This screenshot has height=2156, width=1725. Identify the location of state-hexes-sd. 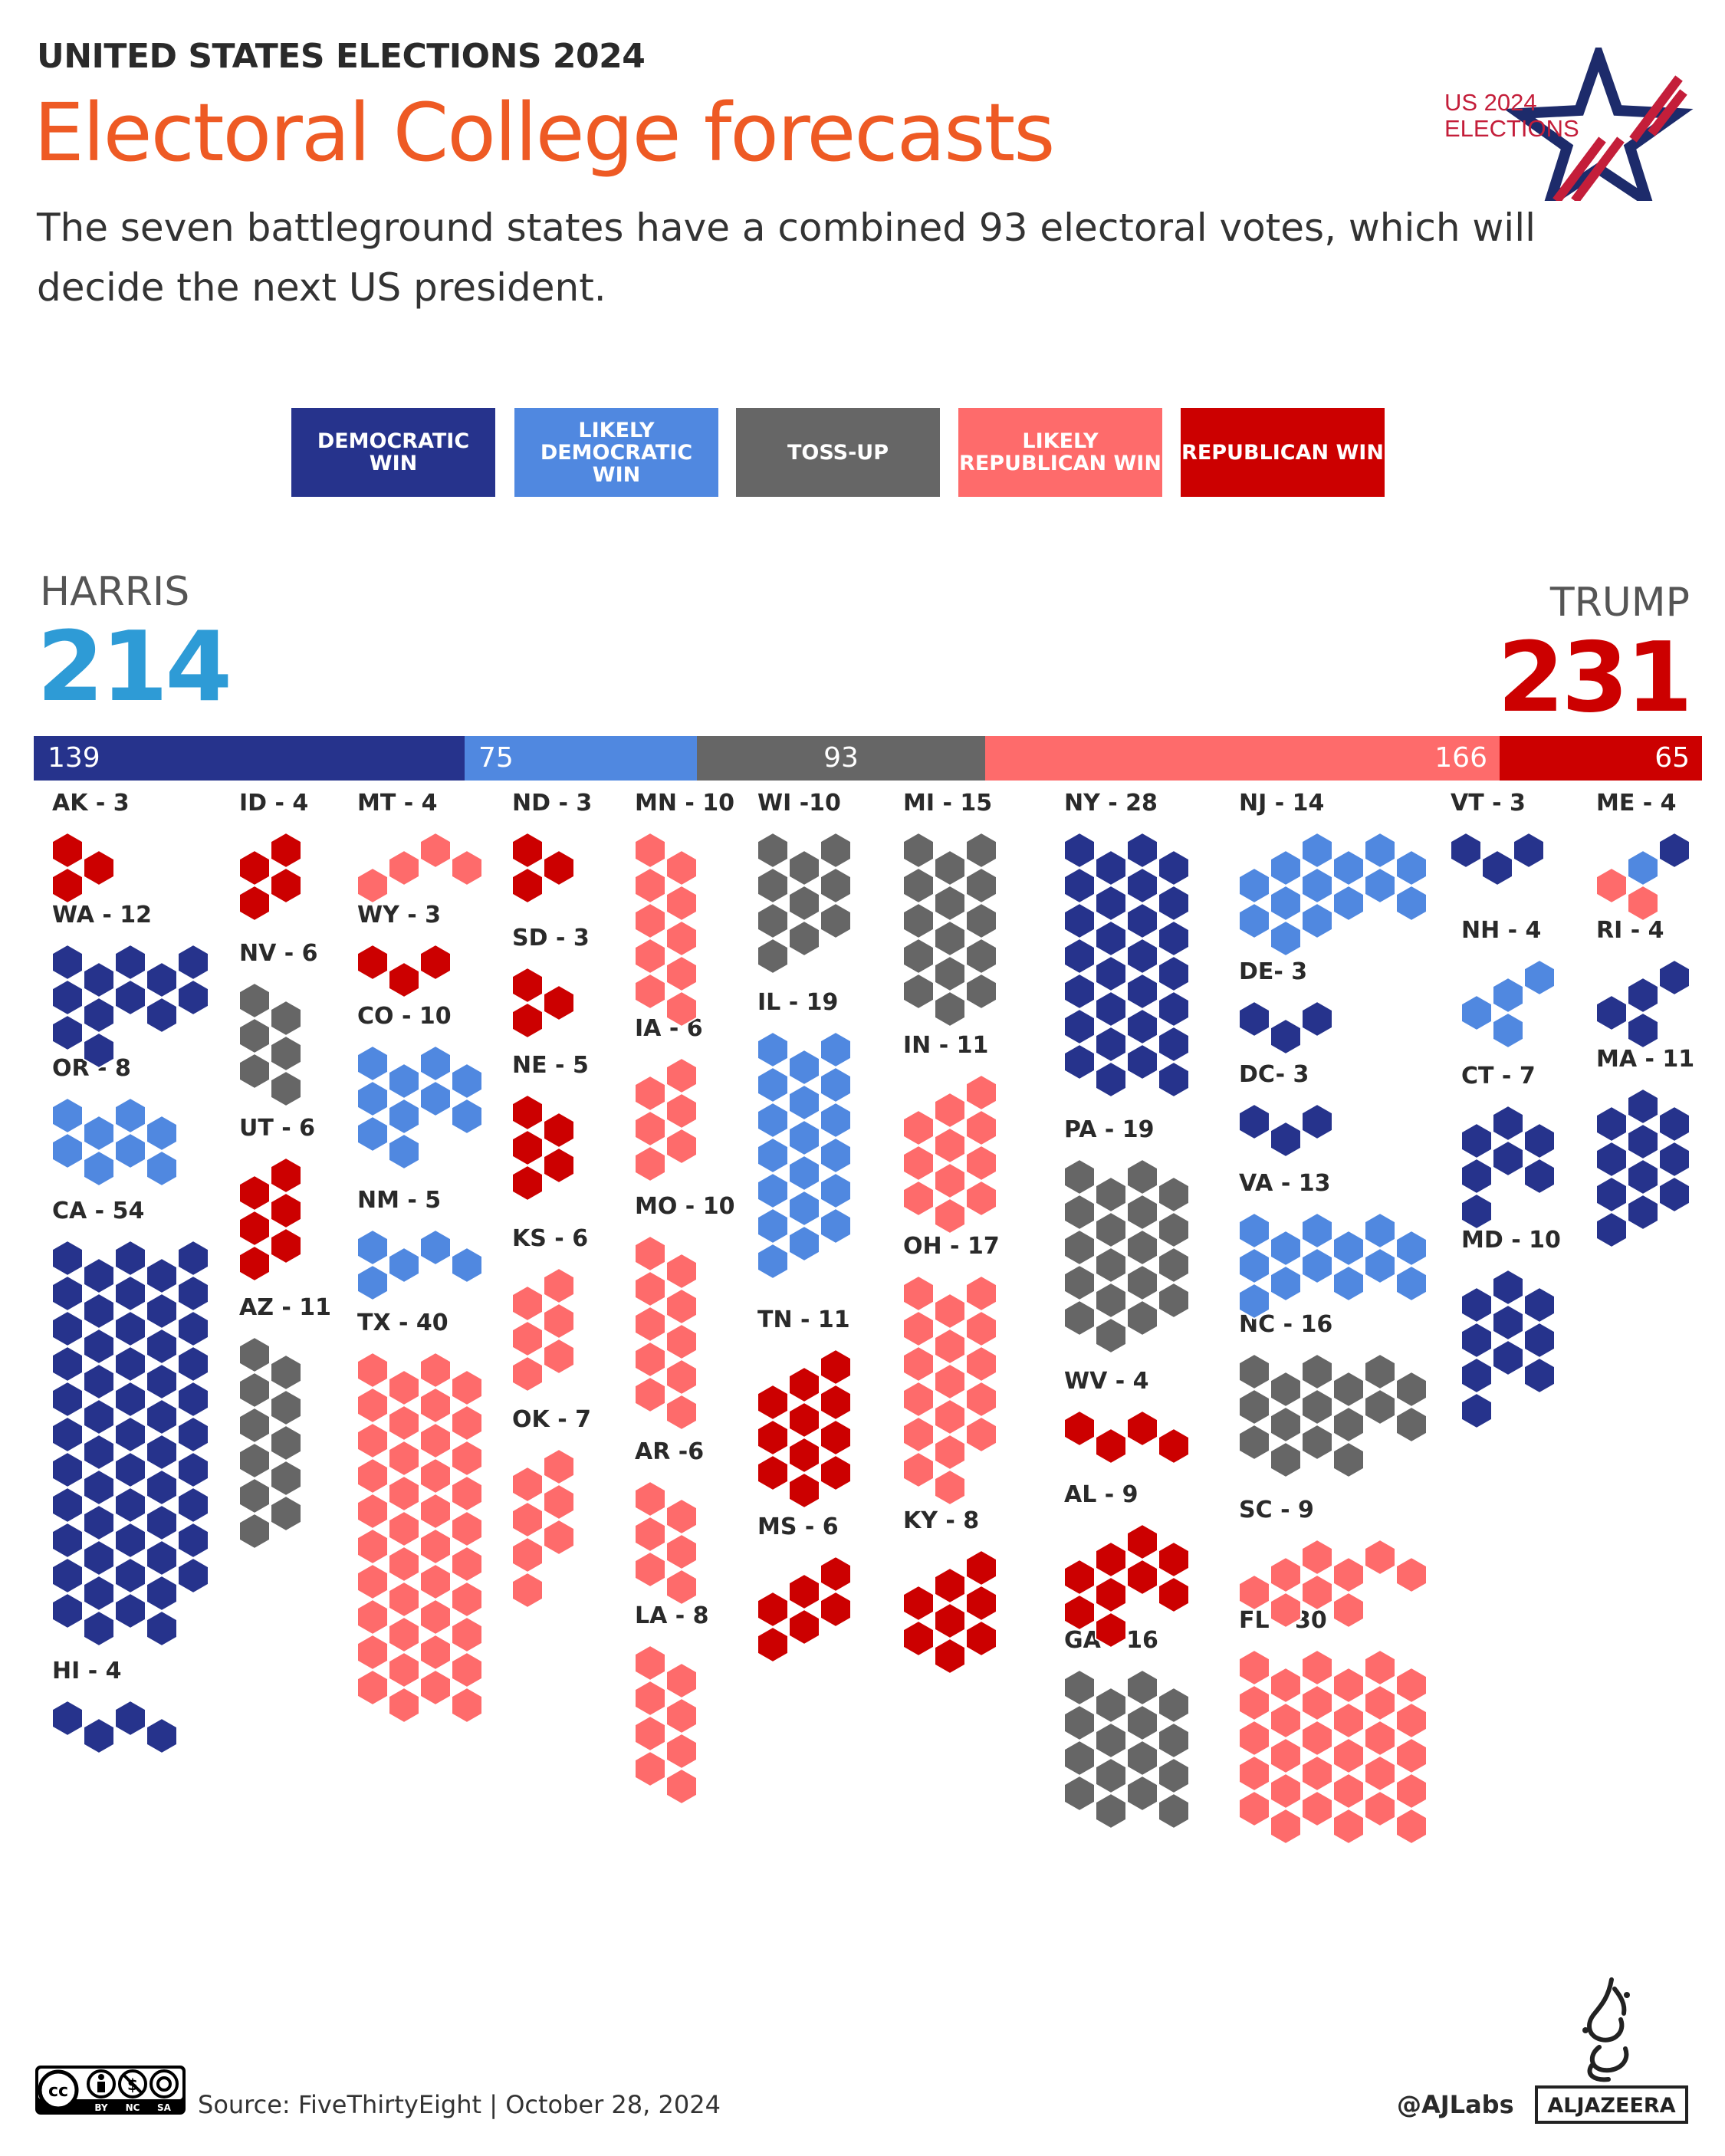
(543, 1003).